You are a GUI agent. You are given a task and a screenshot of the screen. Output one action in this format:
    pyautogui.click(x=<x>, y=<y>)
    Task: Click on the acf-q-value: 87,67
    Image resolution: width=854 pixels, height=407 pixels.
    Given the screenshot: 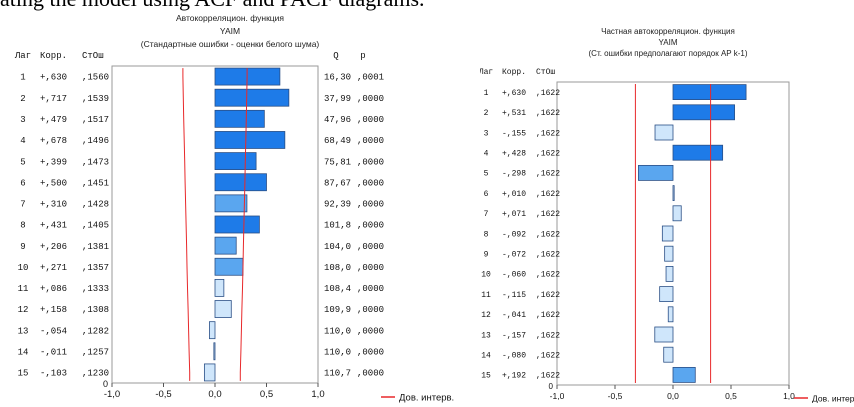 What is the action you would take?
    pyautogui.click(x=337, y=183)
    